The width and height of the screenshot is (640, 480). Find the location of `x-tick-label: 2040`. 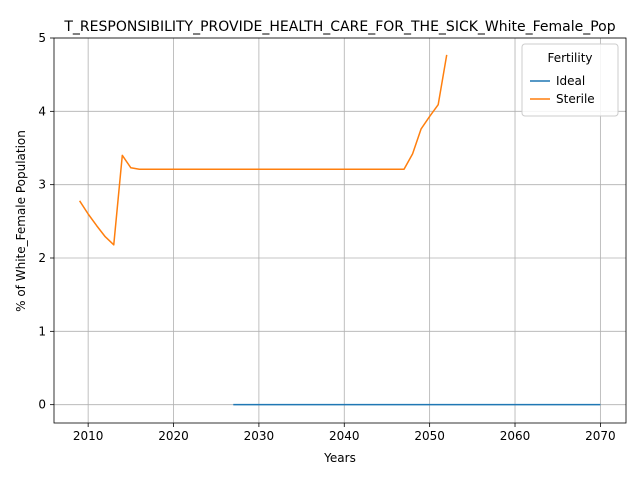

x-tick-label: 2040 is located at coordinates (344, 436).